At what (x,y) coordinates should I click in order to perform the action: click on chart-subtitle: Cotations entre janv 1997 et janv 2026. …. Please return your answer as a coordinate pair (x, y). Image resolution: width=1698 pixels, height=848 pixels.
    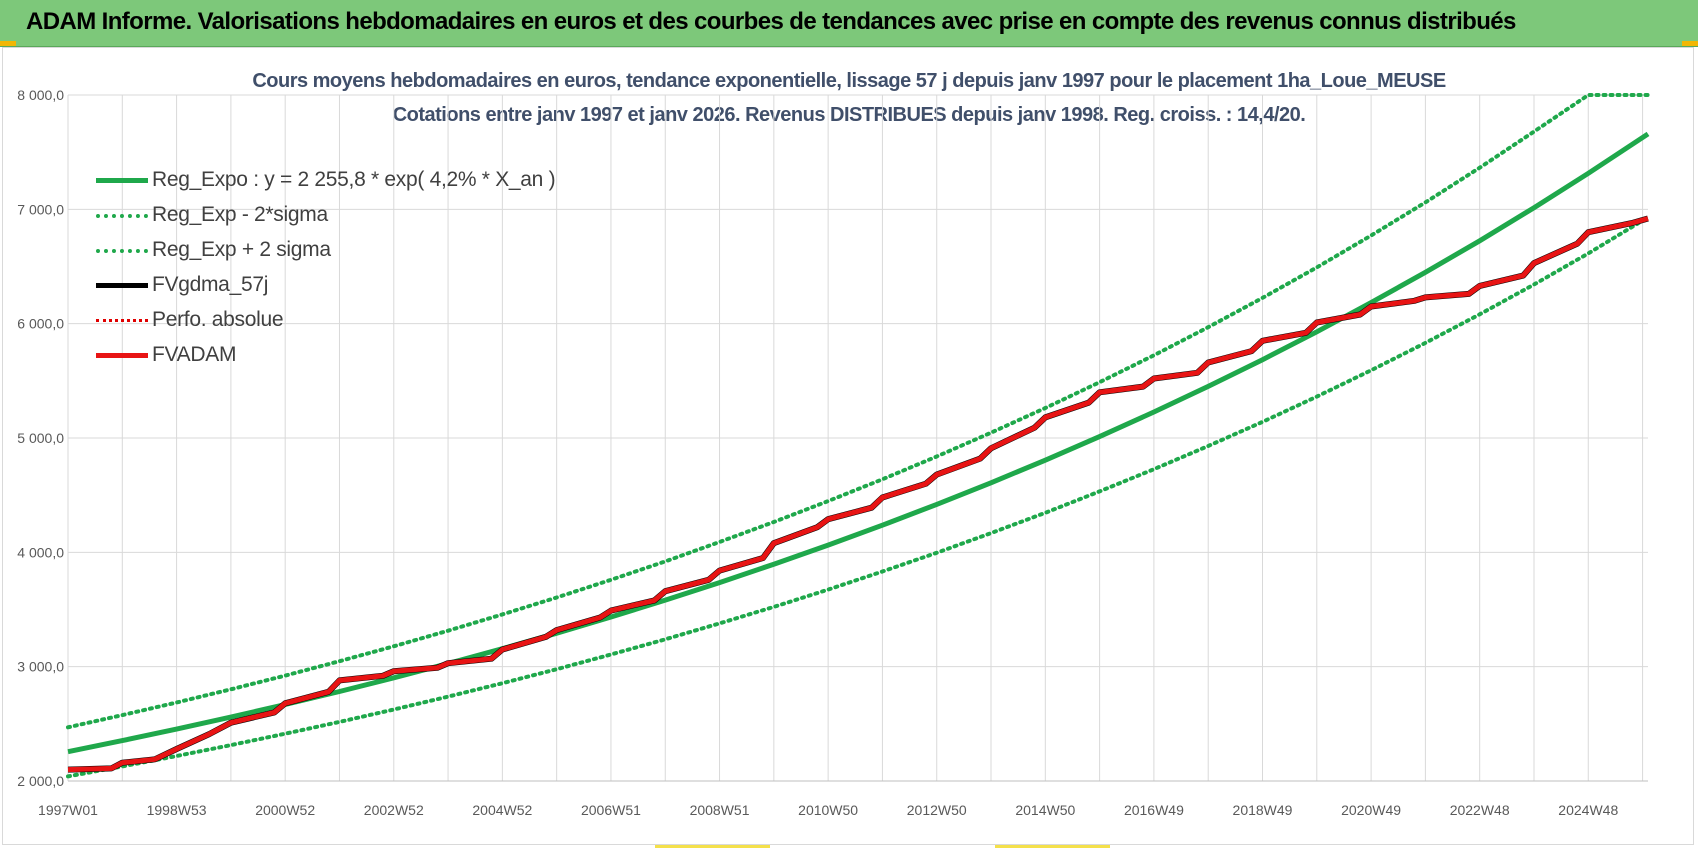
    Looking at the image, I should click on (849, 115).